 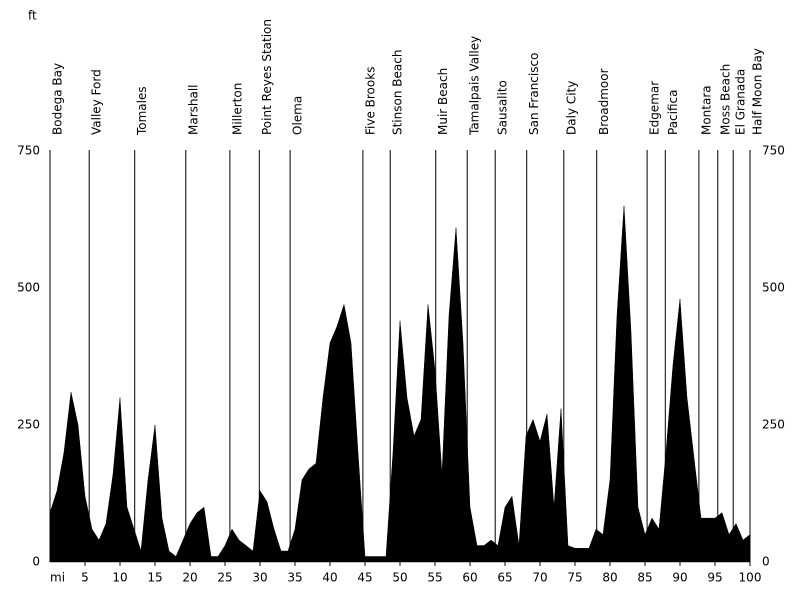 What do you see at coordinates (766, 562) in the screenshot?
I see `y-tick-label-right: 0` at bounding box center [766, 562].